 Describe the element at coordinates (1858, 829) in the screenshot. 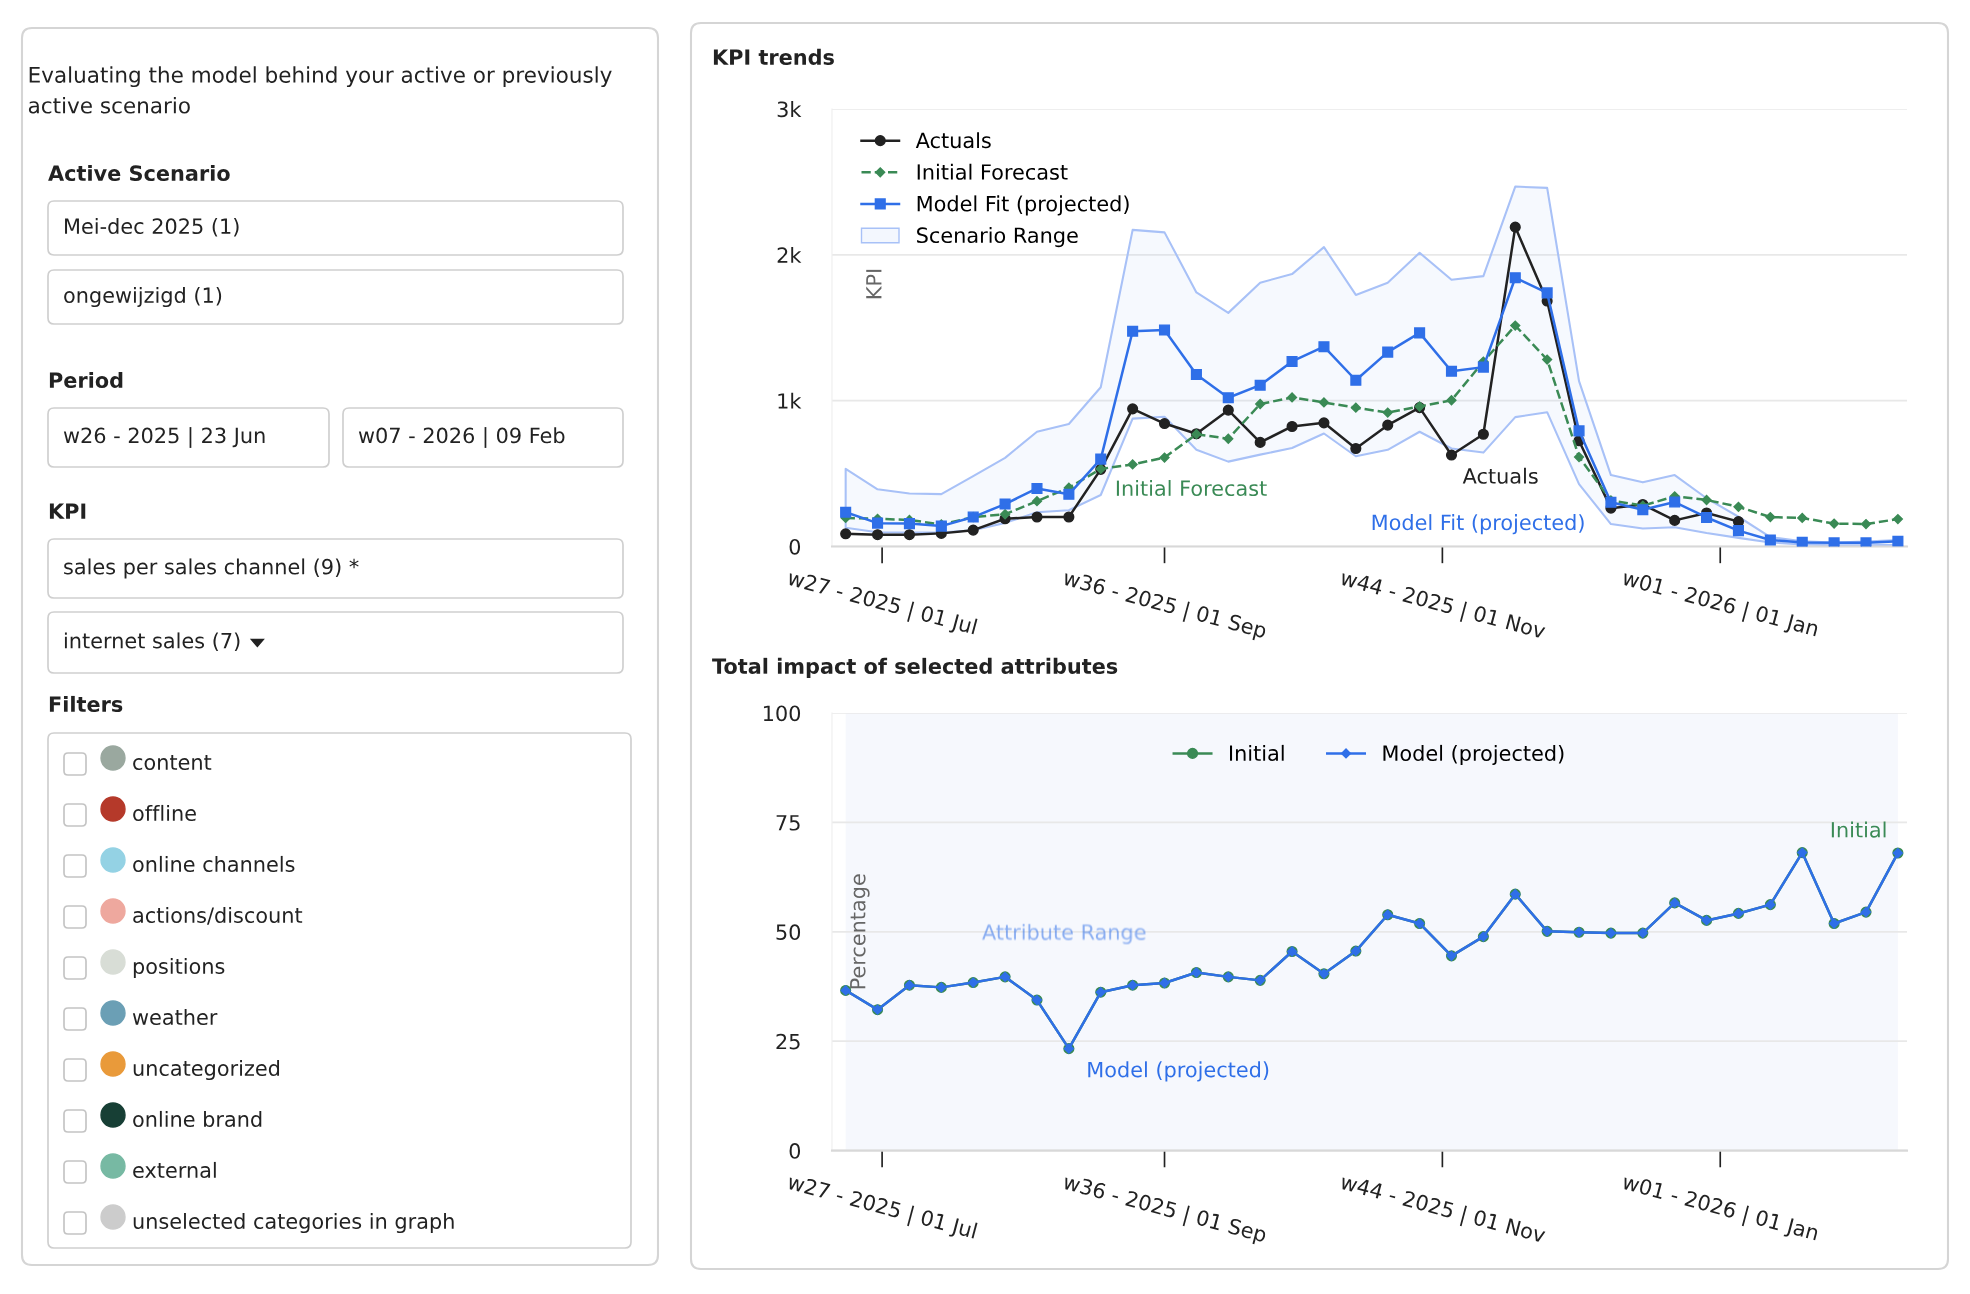

I see `annotation: Initial` at that location.